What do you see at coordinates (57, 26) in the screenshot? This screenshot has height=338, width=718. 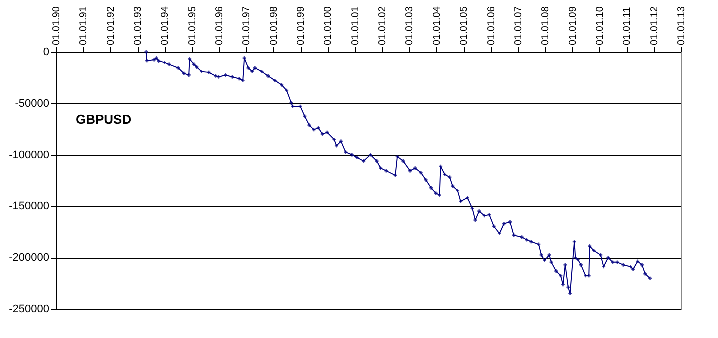 I see `x-tick-label: 01.01.90` at bounding box center [57, 26].